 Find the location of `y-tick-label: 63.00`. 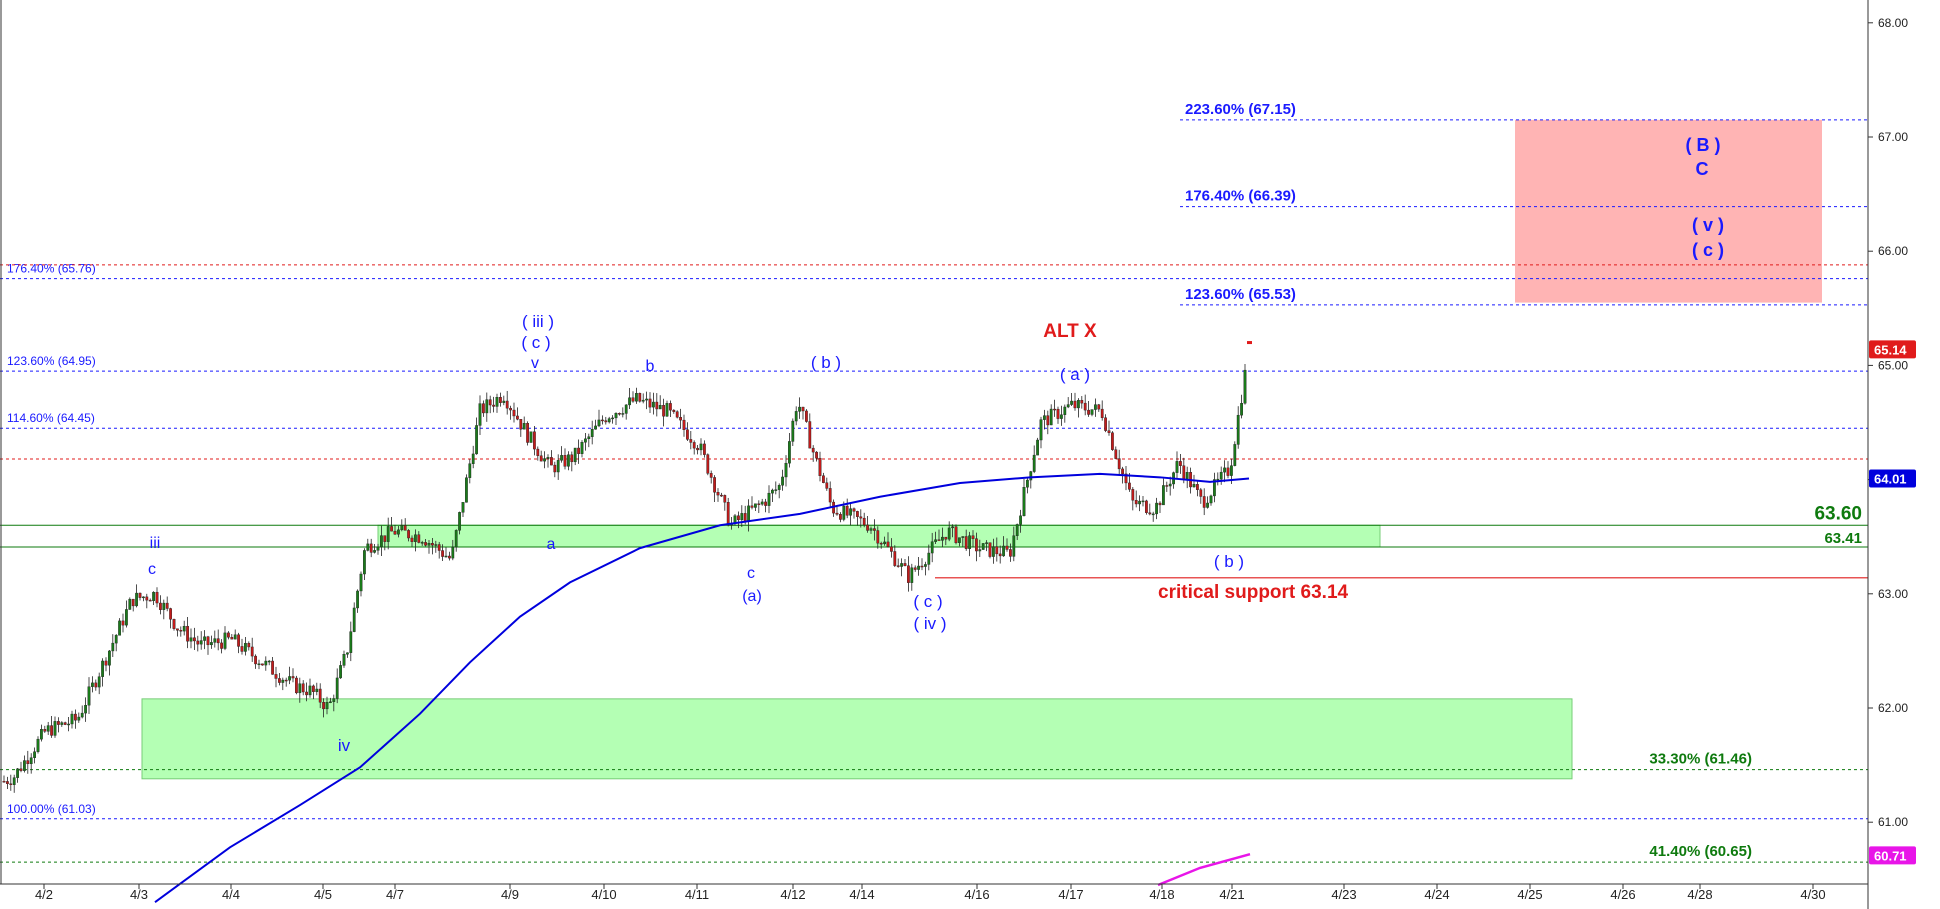

y-tick-label: 63.00 is located at coordinates (1893, 594).